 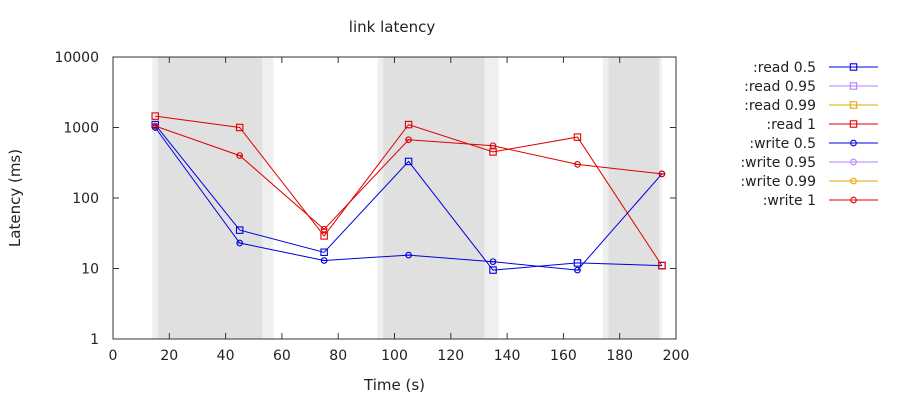 I want to click on legend-item: :read 0.95, so click(x=811, y=87).